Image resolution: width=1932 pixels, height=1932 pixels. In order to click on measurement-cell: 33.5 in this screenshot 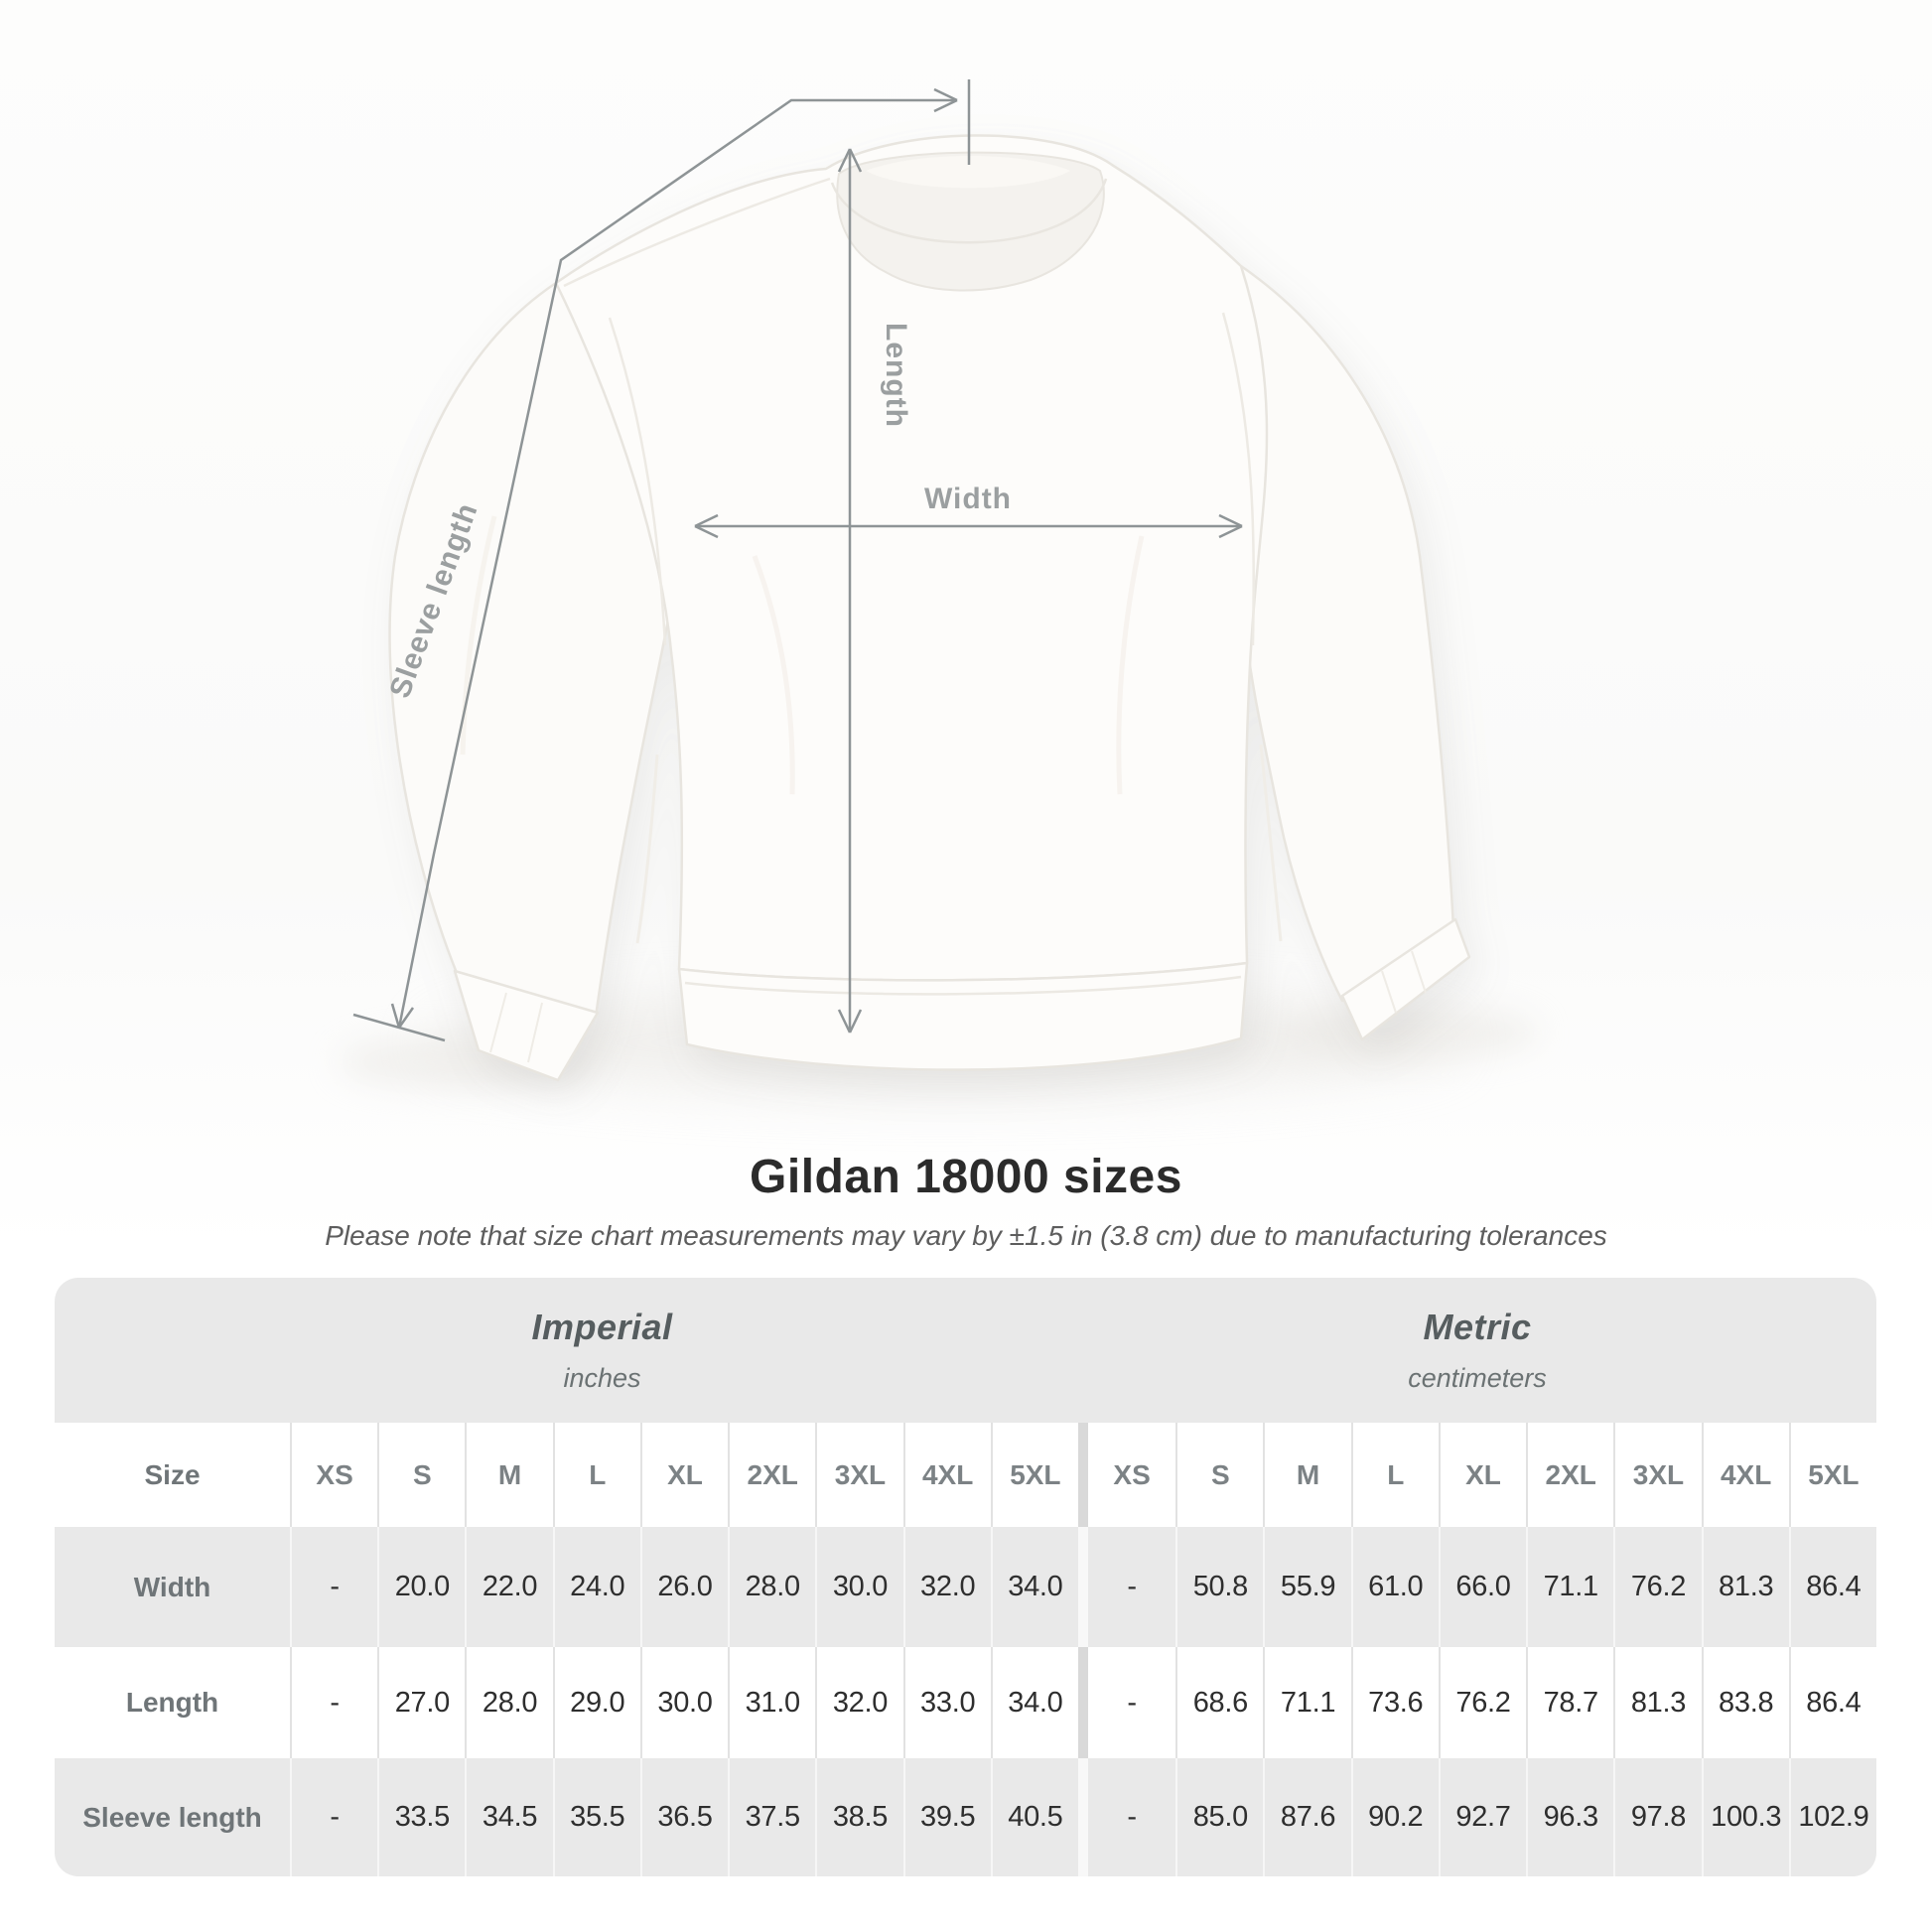, I will do `click(421, 1817)`.